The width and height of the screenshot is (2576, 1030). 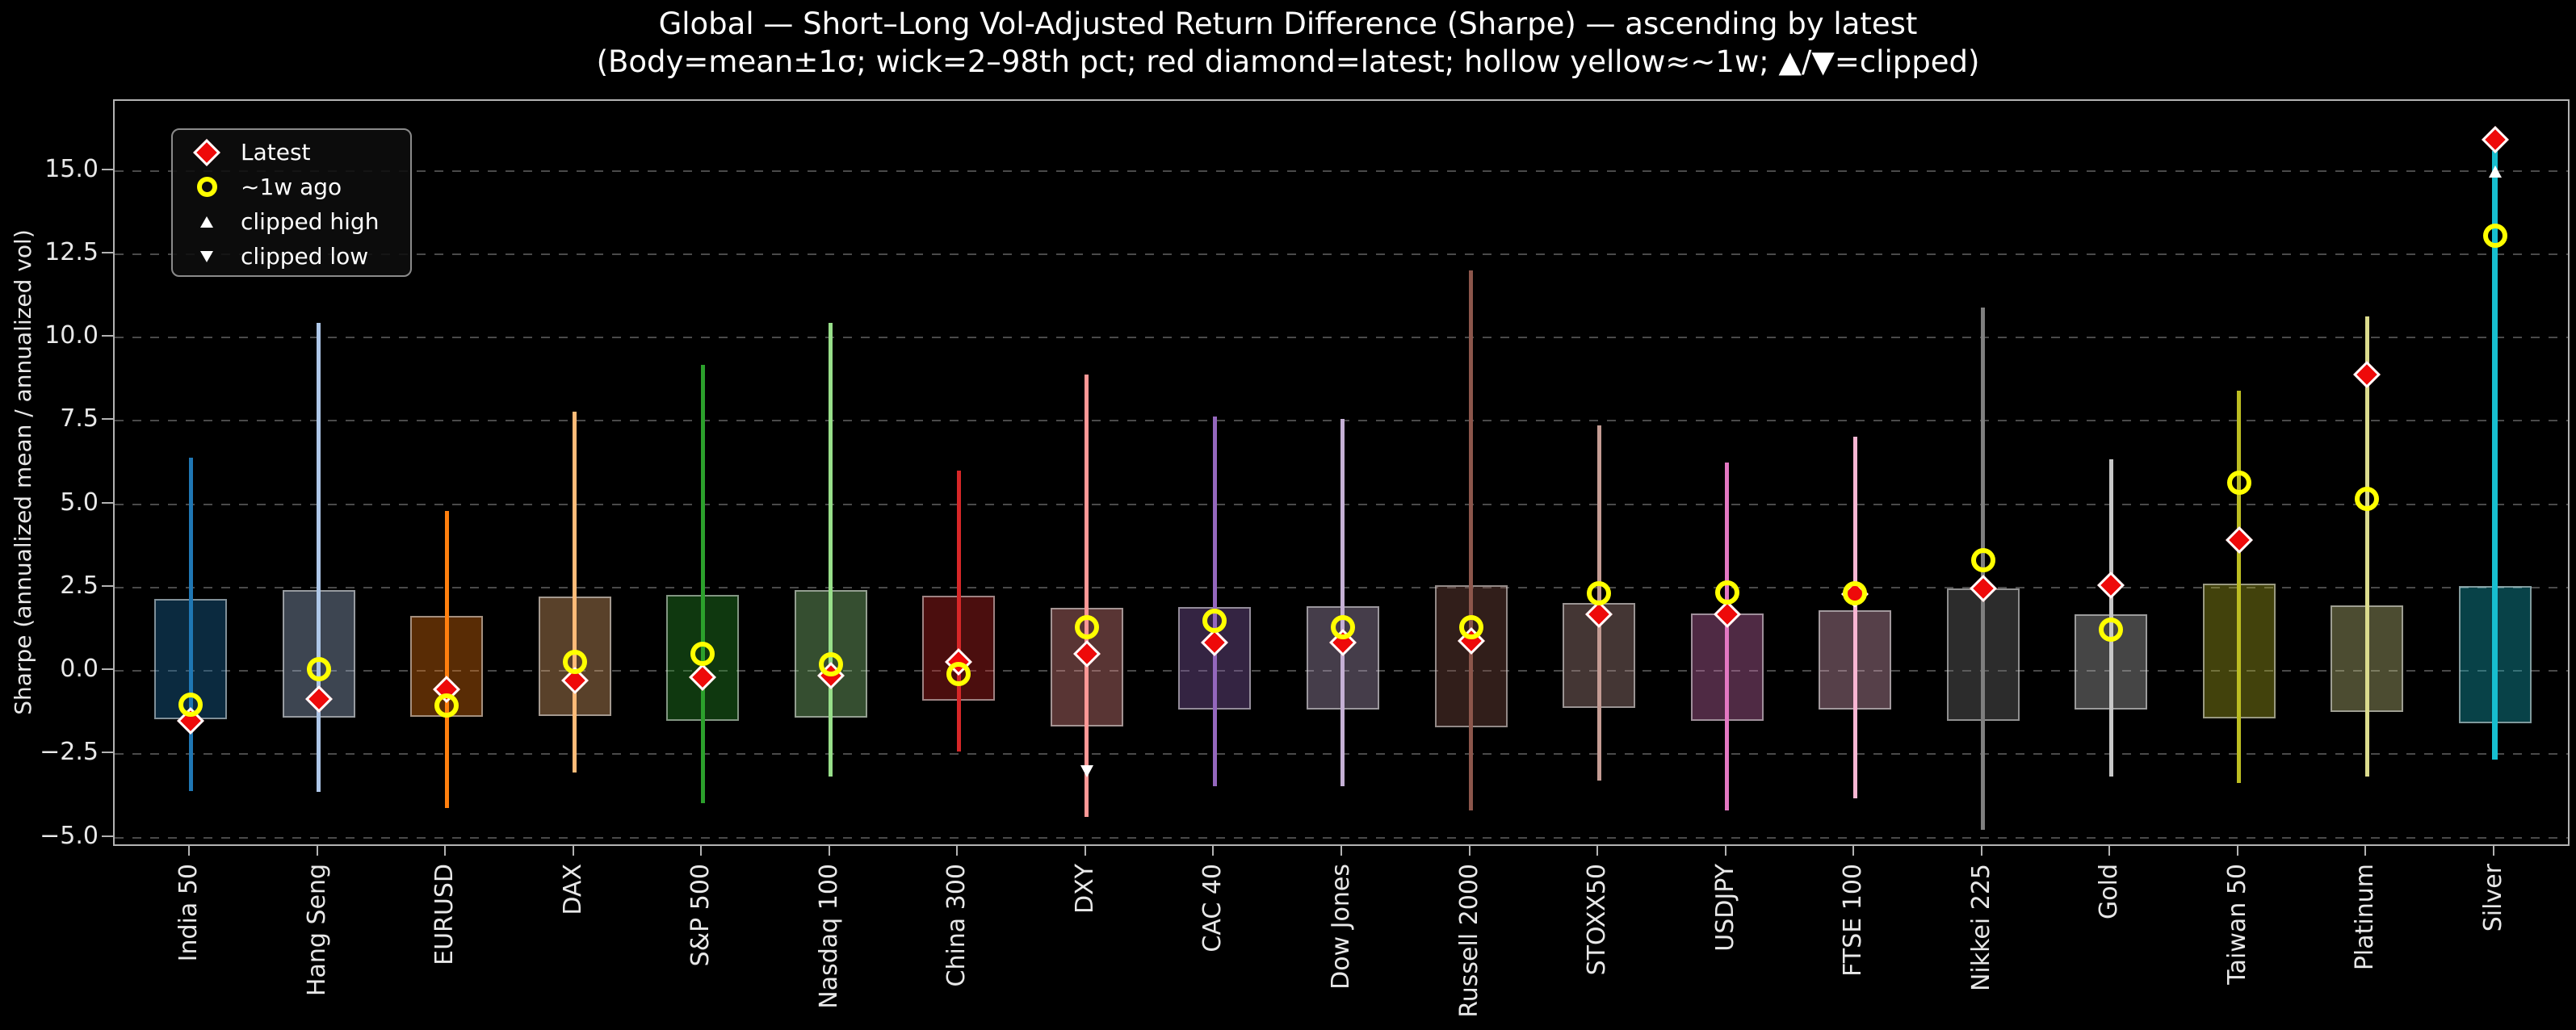 I want to click on x-tick-label-silver: Silver, so click(x=2492, y=898).